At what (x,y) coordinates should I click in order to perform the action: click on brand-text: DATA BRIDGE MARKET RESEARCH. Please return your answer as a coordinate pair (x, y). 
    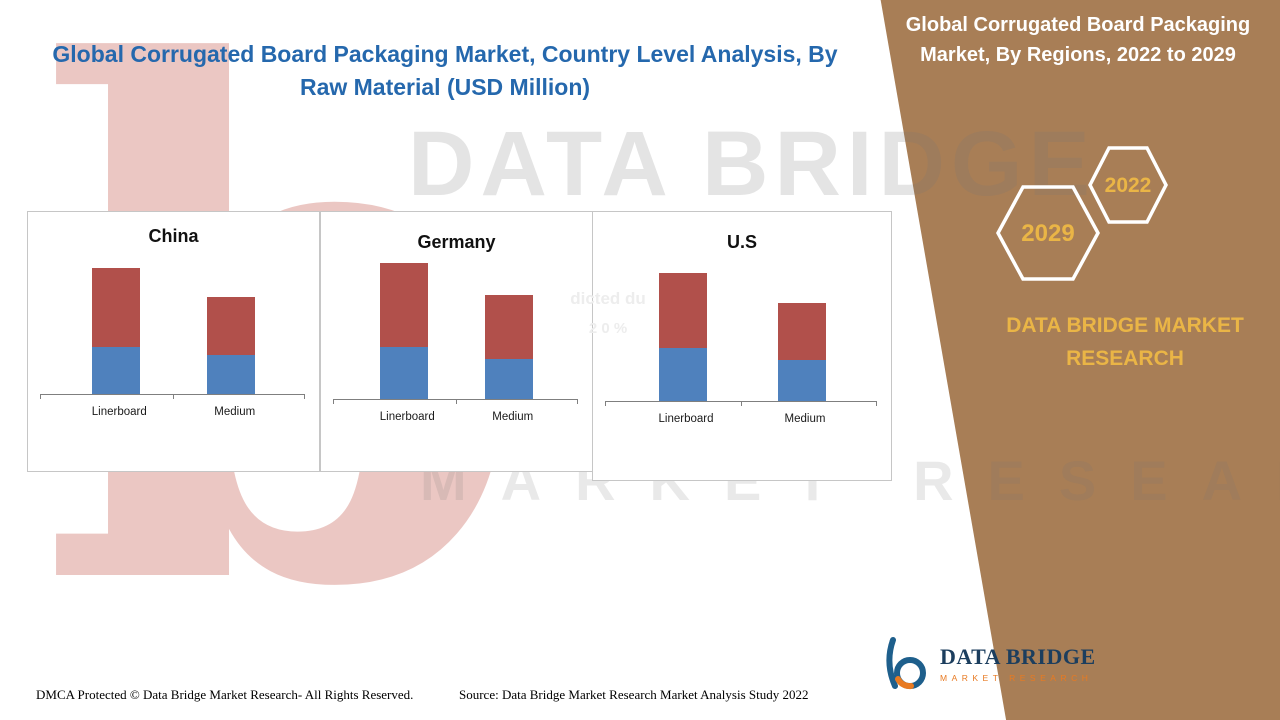
    Looking at the image, I should click on (1125, 342).